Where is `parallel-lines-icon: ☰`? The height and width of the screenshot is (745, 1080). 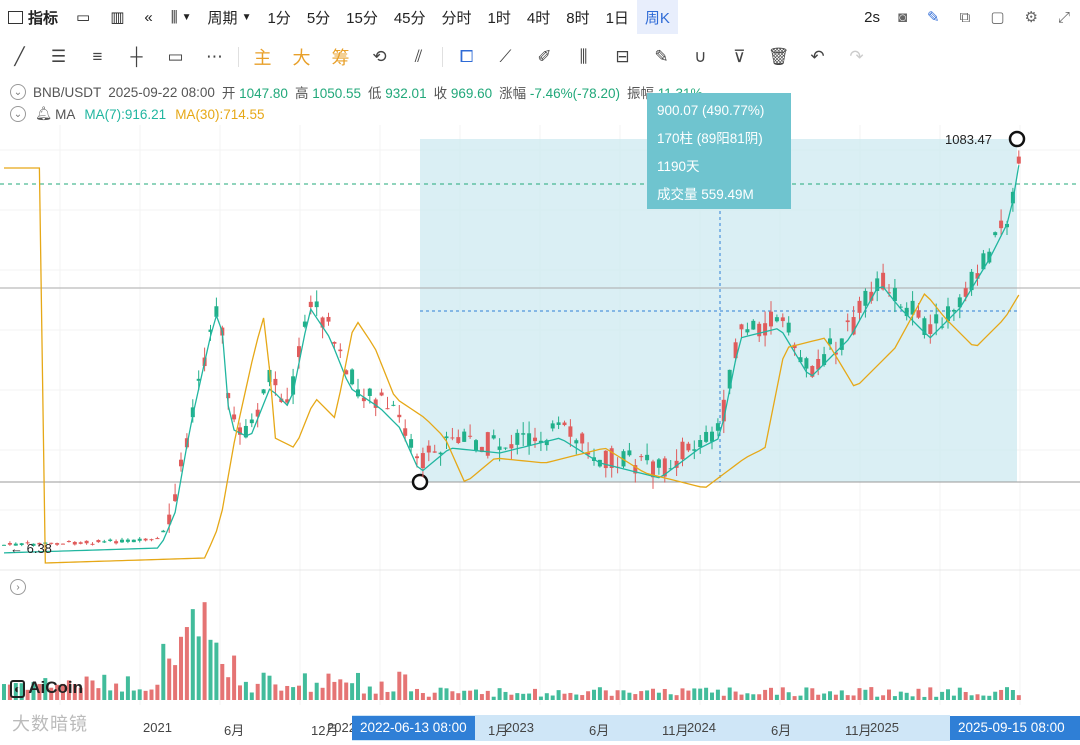
parallel-lines-icon: ☰ is located at coordinates (58, 56).